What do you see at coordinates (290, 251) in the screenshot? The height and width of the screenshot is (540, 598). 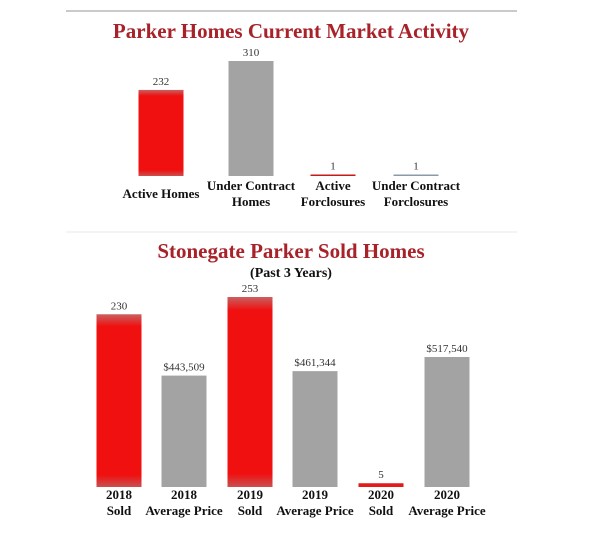 I see `chart-2-title: Stonegate Parker Sold Homes` at bounding box center [290, 251].